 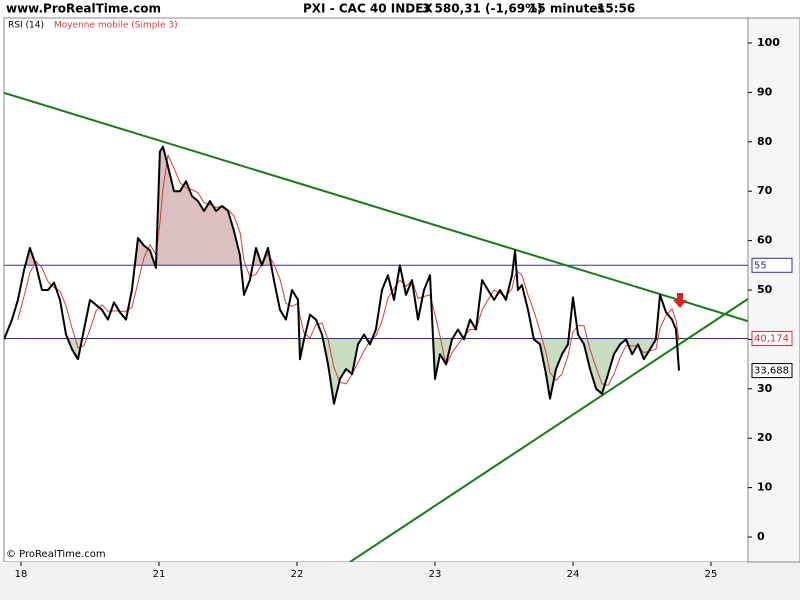 I want to click on y-tick-label: 10, so click(x=765, y=487).